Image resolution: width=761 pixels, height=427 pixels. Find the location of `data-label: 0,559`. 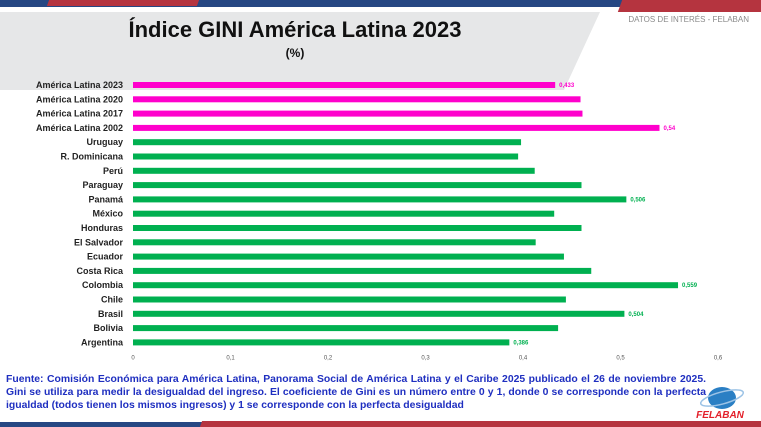

data-label: 0,559 is located at coordinates (690, 286).